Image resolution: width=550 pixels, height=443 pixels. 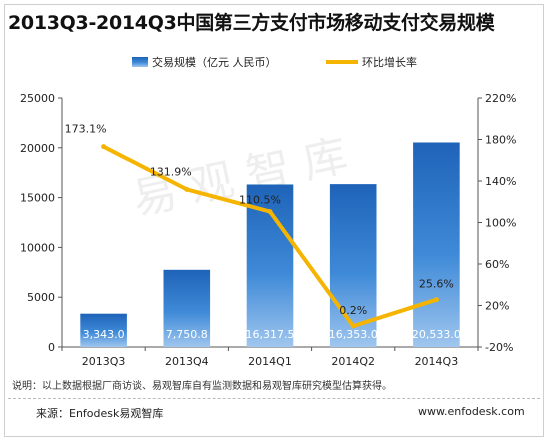 I want to click on y-left-tick-label: 20000, so click(x=37, y=148).